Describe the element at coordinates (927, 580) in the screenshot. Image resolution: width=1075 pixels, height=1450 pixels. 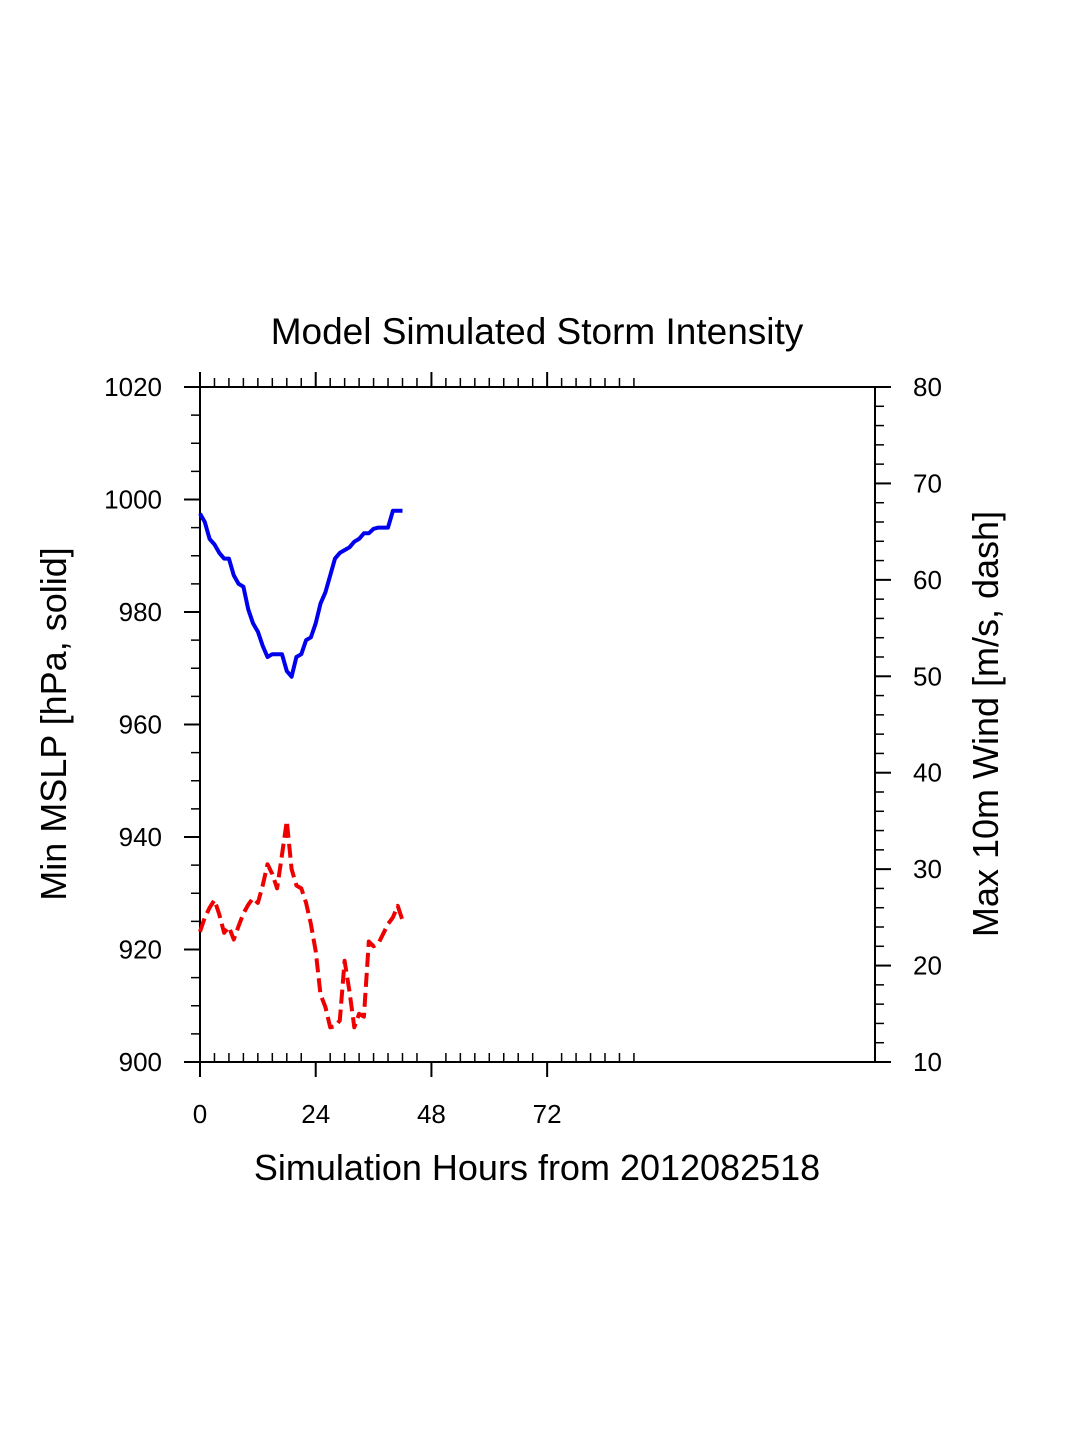
I see `y-right-tick-label: 60` at that location.